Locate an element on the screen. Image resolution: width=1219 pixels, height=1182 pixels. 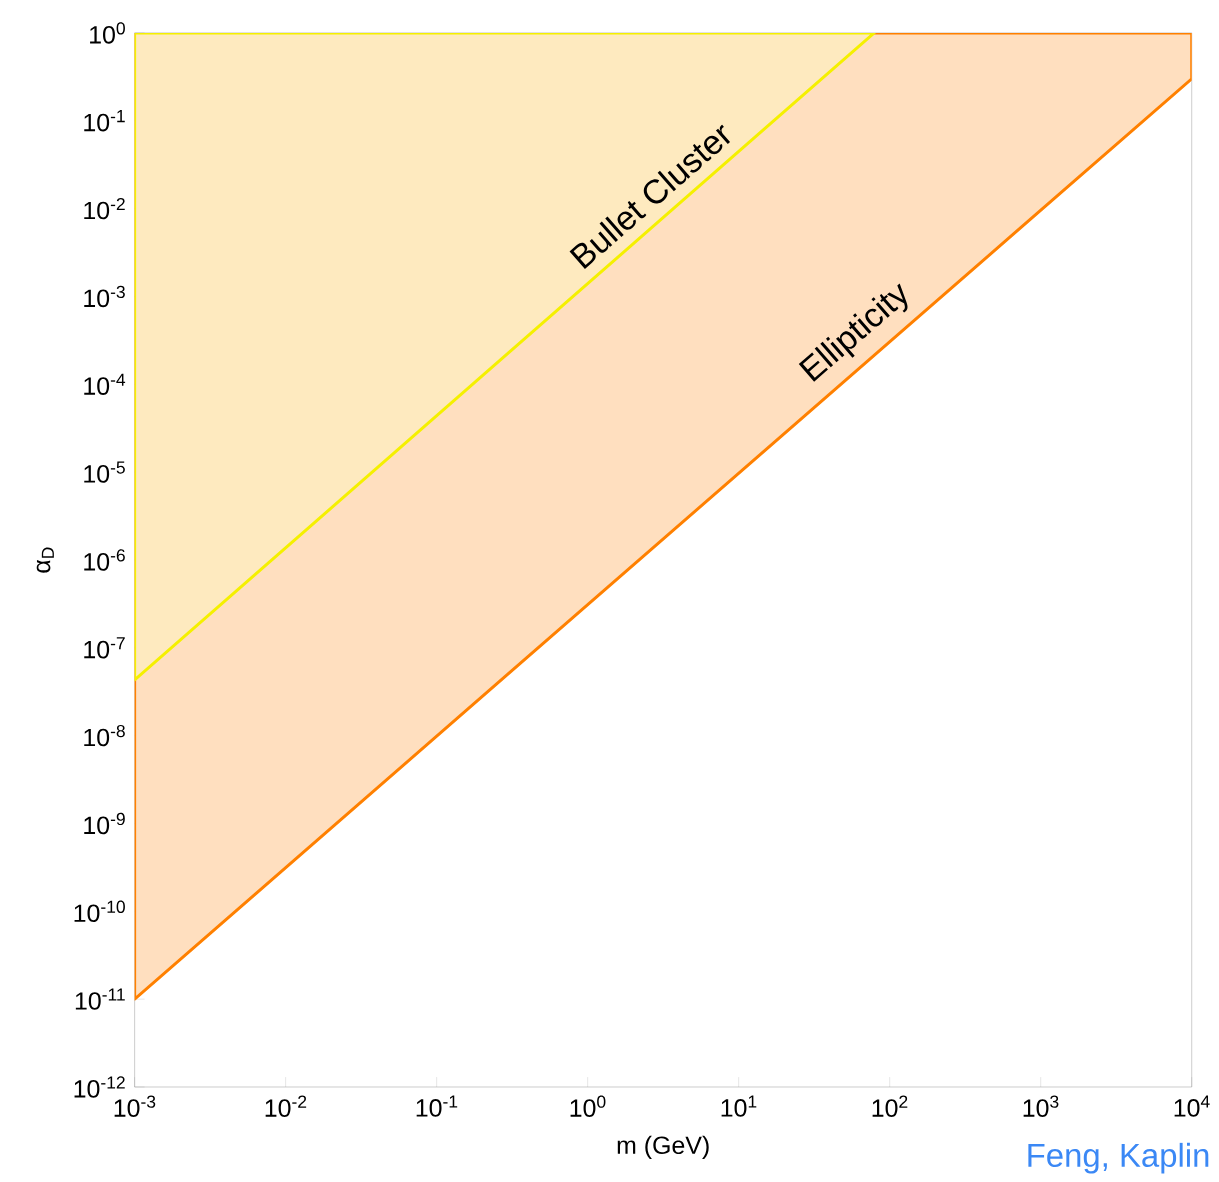
y-tick-label: 10$^{-9}$ is located at coordinates (104, 823).